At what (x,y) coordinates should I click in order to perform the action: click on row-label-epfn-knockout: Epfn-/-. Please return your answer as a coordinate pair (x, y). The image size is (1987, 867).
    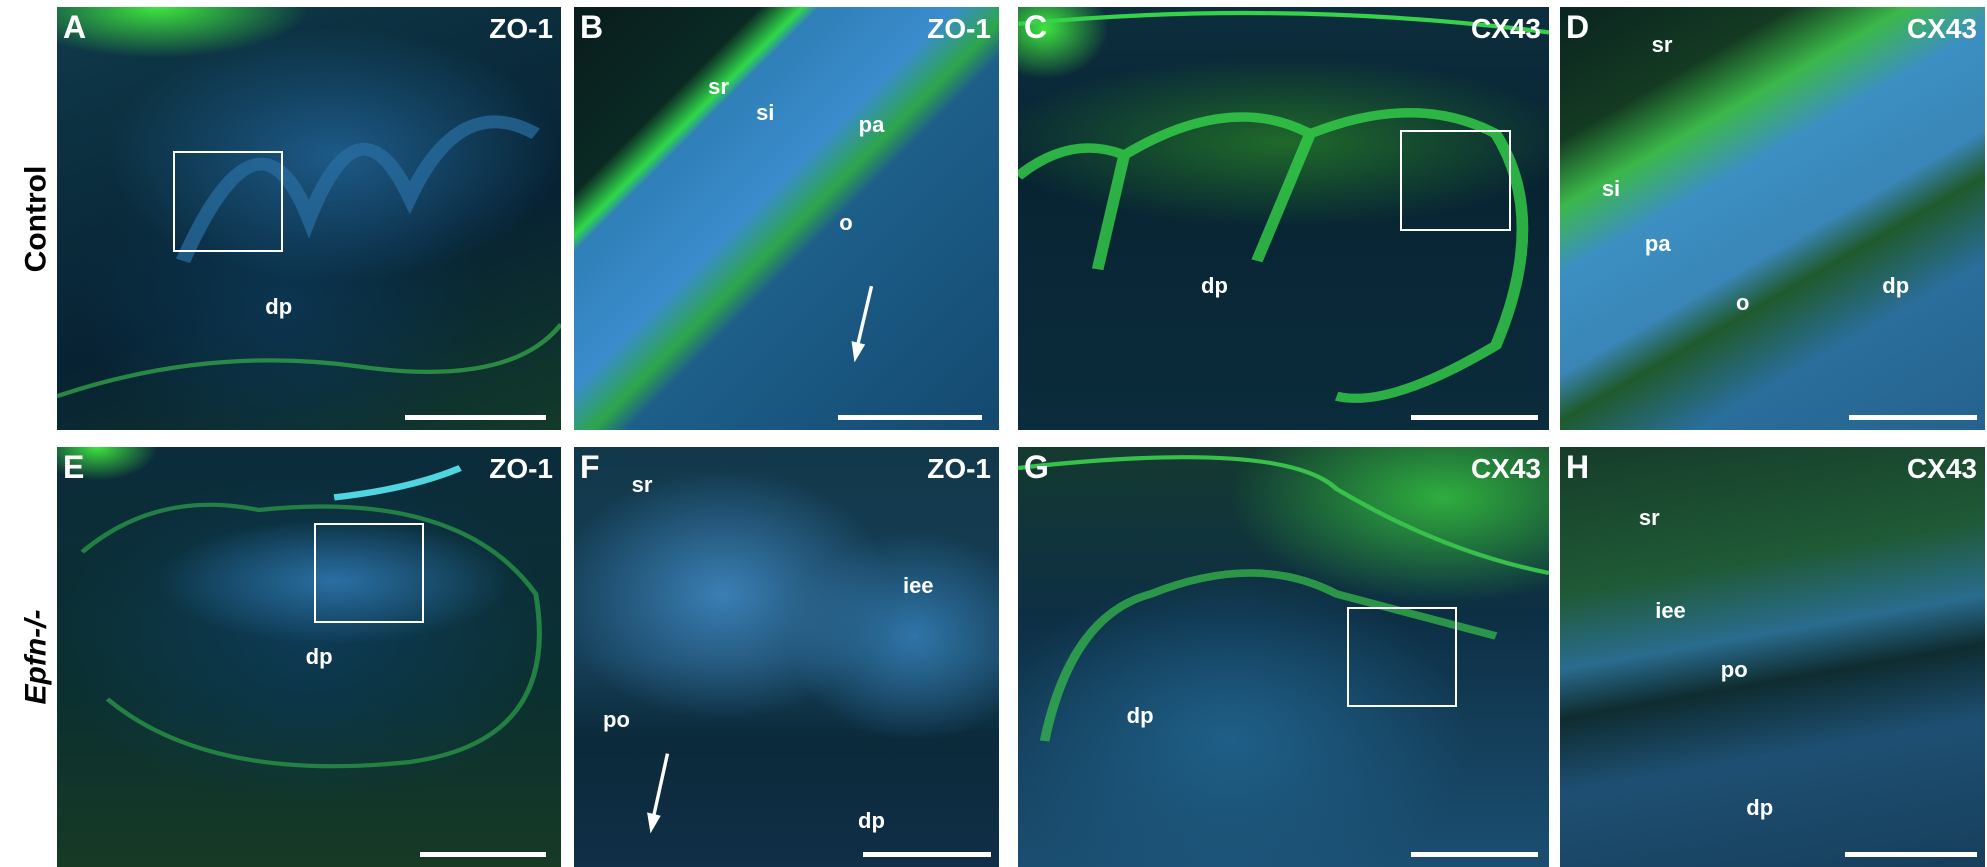
    Looking at the image, I should click on (35, 657).